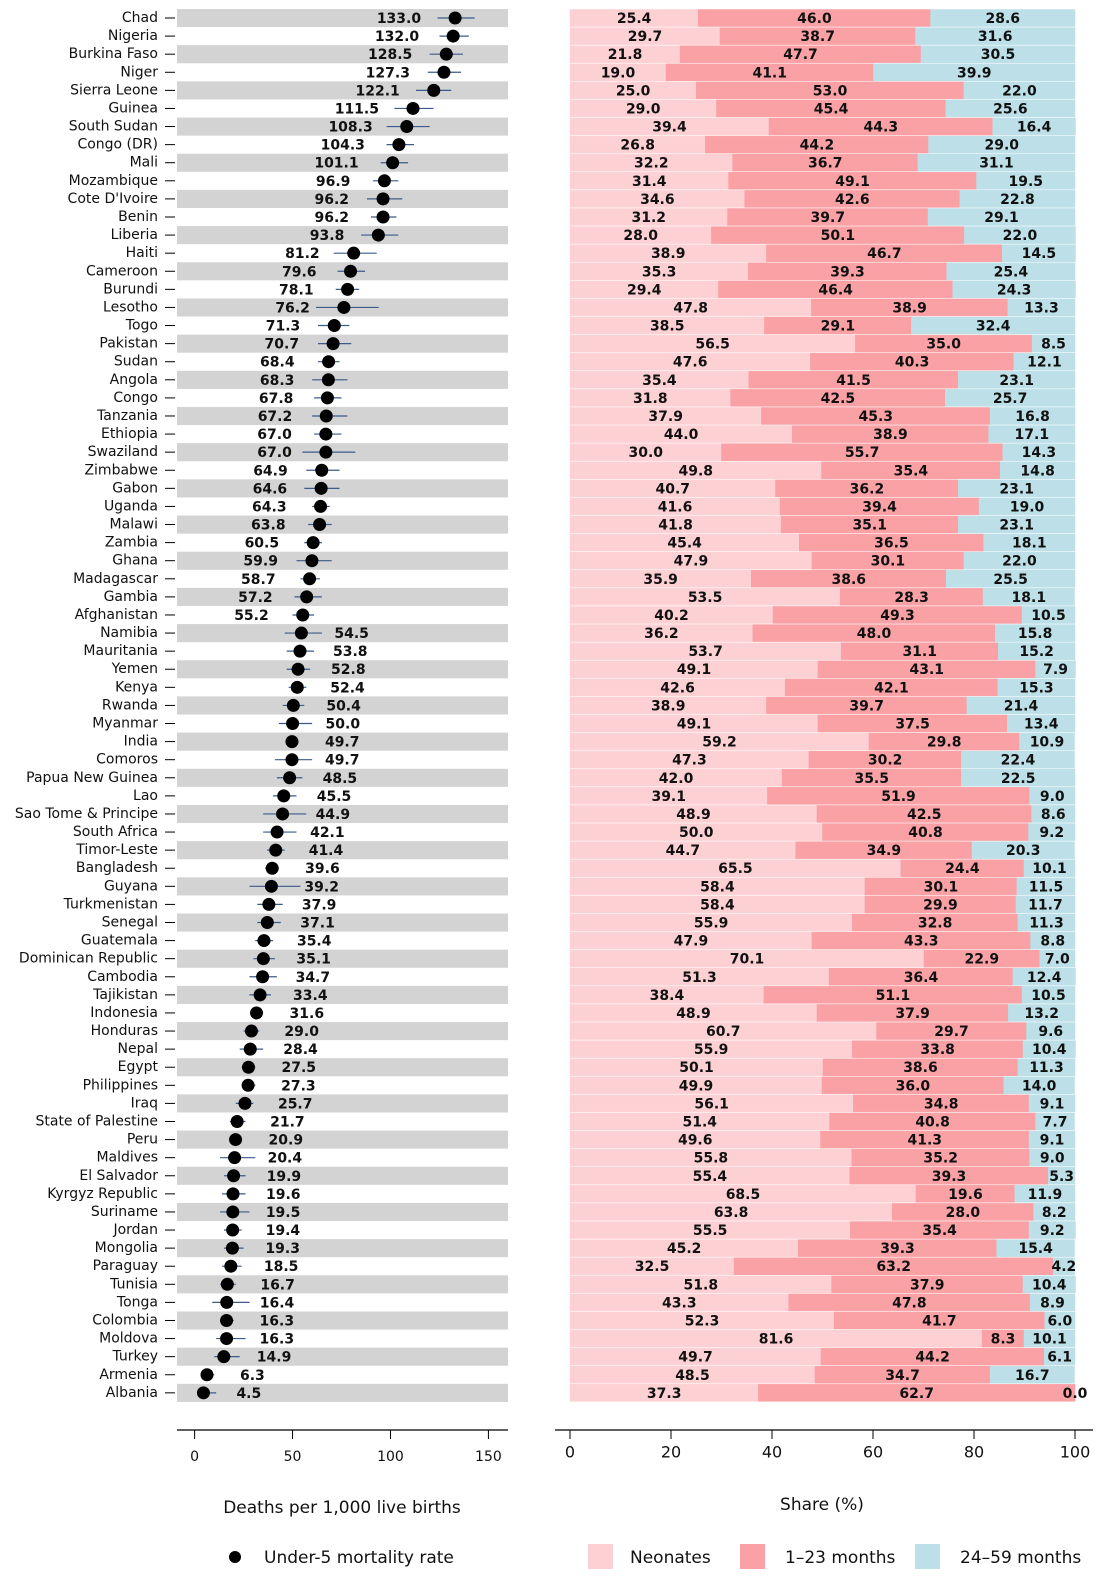  What do you see at coordinates (125, 1266) in the screenshot?
I see `category-label: Paraguay` at bounding box center [125, 1266].